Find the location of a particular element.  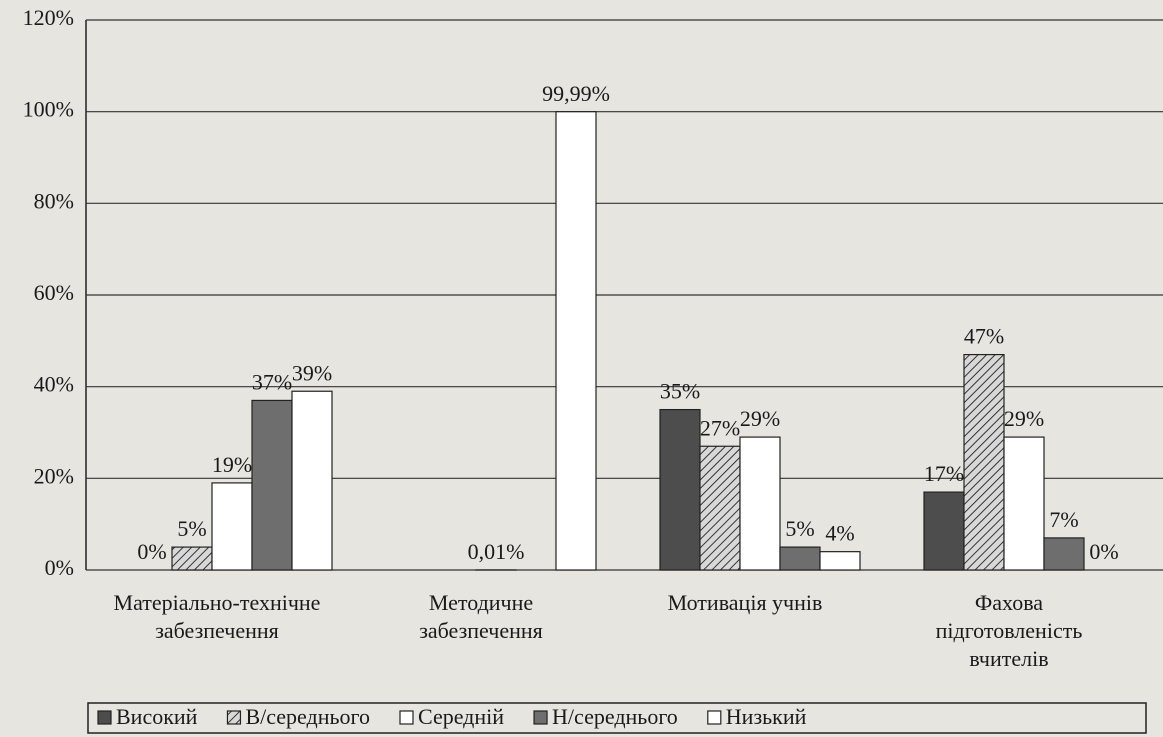

legend-box is located at coordinates (617, 718).